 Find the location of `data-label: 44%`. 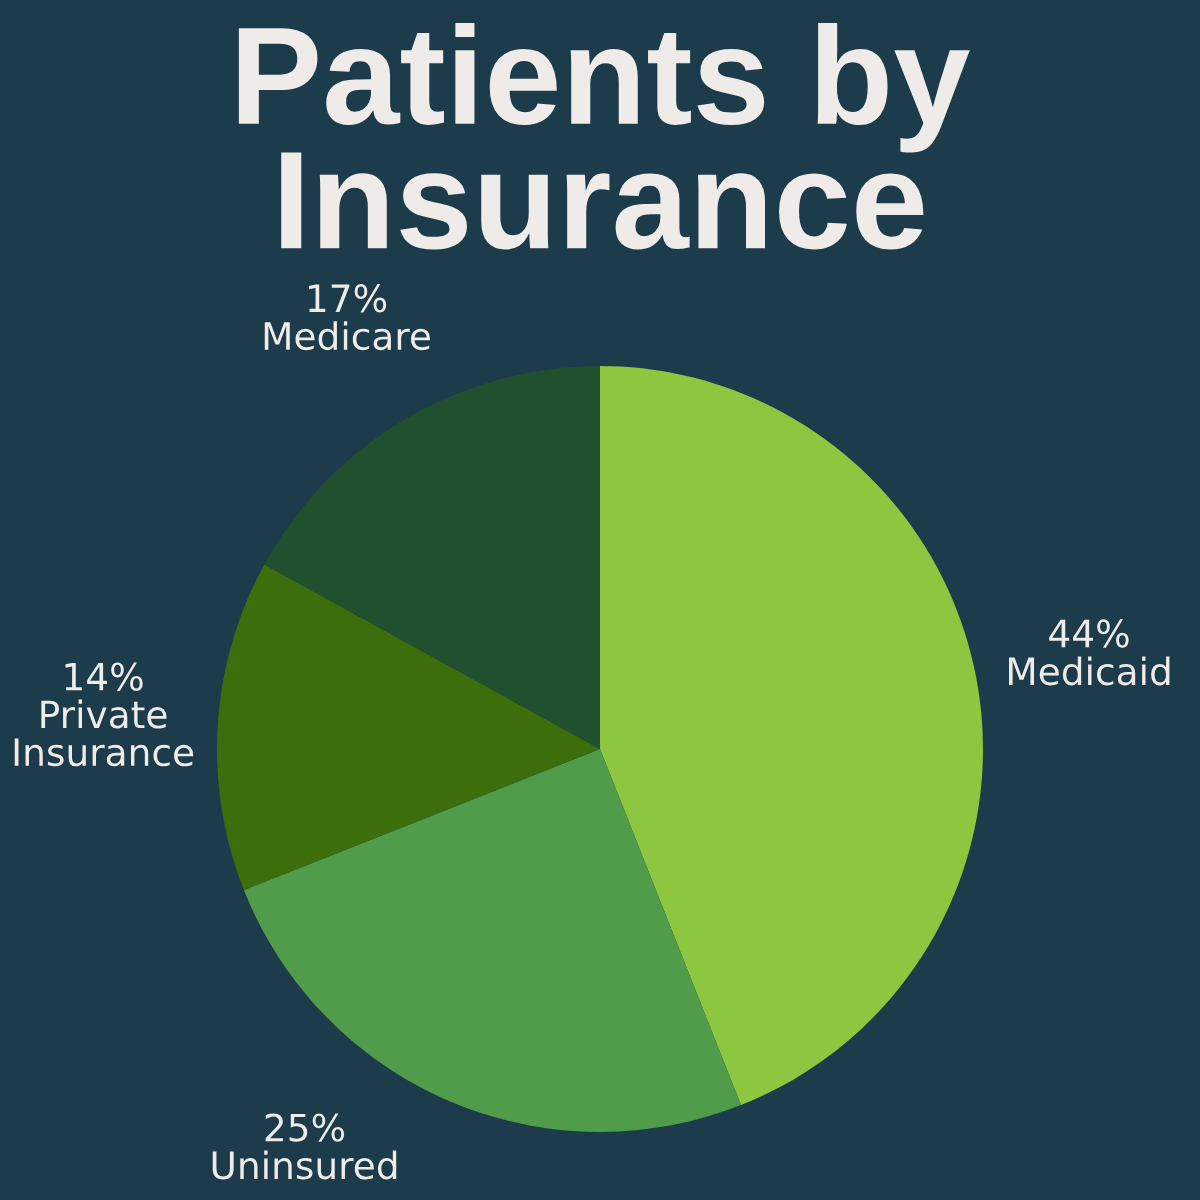

data-label: 44% is located at coordinates (1089, 633).